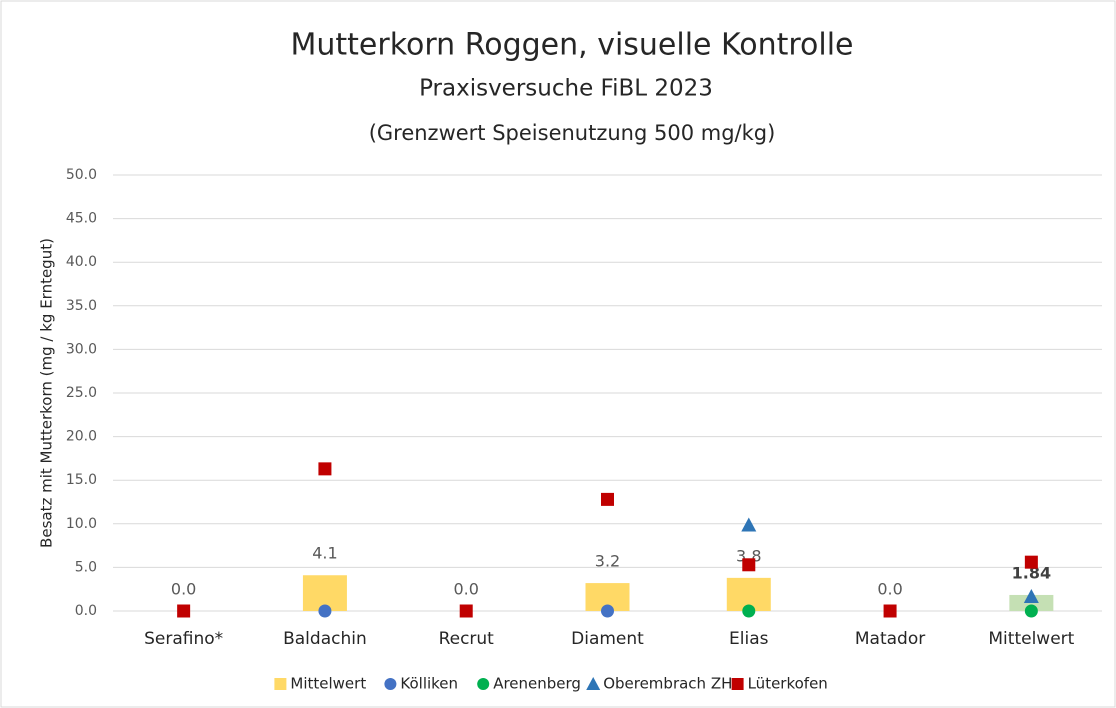  What do you see at coordinates (1031, 639) in the screenshot?
I see `x-tick-label: Mittelwert` at bounding box center [1031, 639].